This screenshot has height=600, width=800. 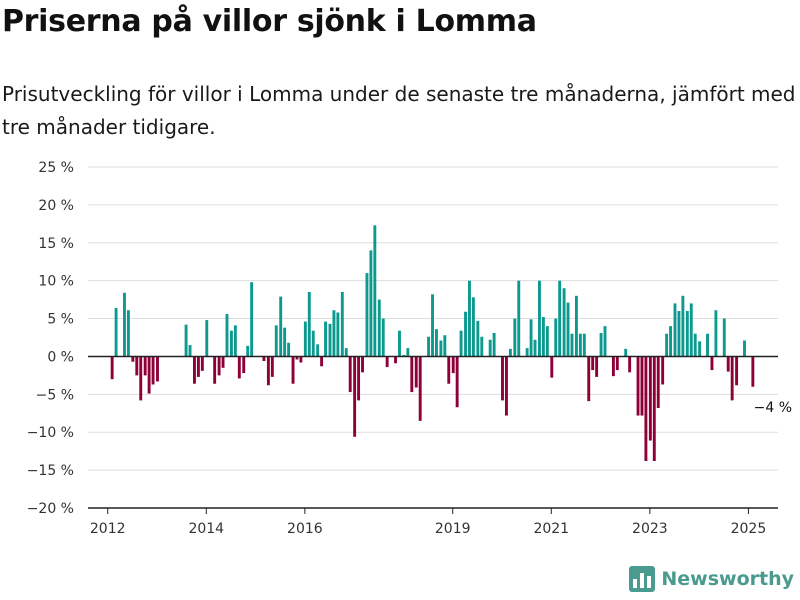 What do you see at coordinates (56, 244) in the screenshot?
I see `y-tick-label: 15 %` at bounding box center [56, 244].